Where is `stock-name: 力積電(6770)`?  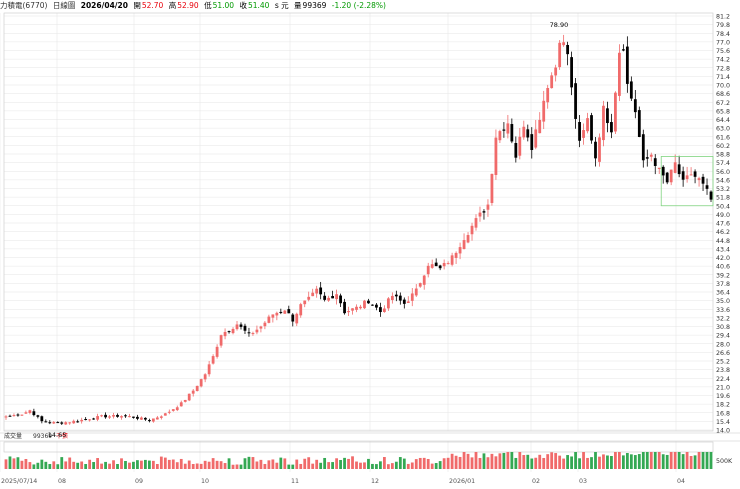 stock-name: 力積電(6770) is located at coordinates (24, 5).